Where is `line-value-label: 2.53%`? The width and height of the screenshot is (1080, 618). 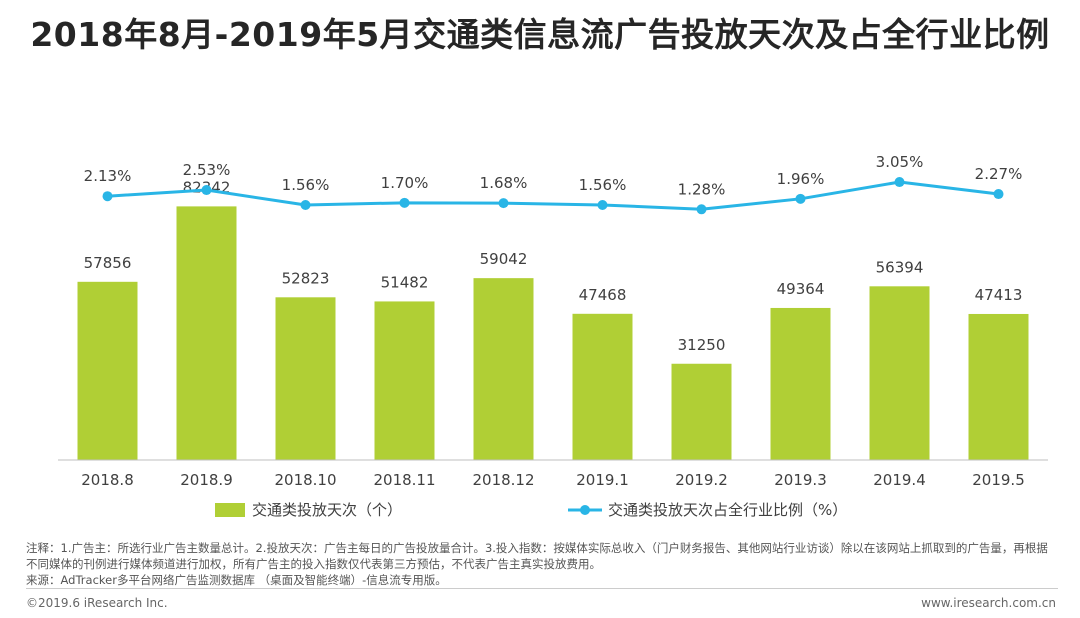 line-value-label: 2.53% is located at coordinates (207, 170).